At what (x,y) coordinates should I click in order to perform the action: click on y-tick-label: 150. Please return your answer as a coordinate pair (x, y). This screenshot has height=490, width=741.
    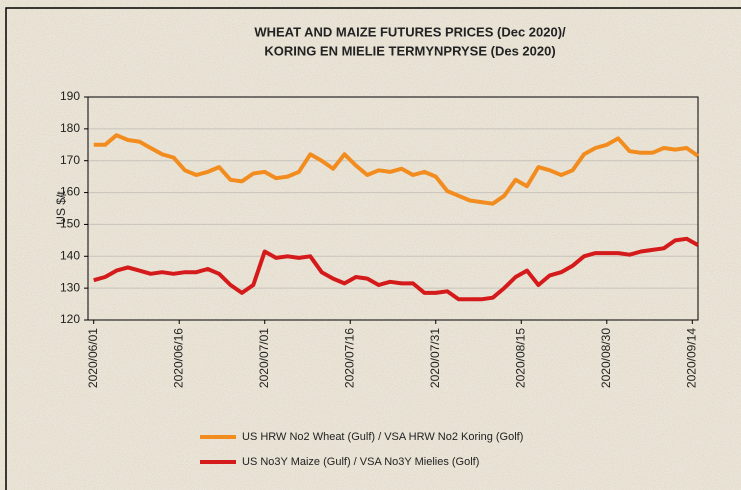
    Looking at the image, I should click on (70, 224).